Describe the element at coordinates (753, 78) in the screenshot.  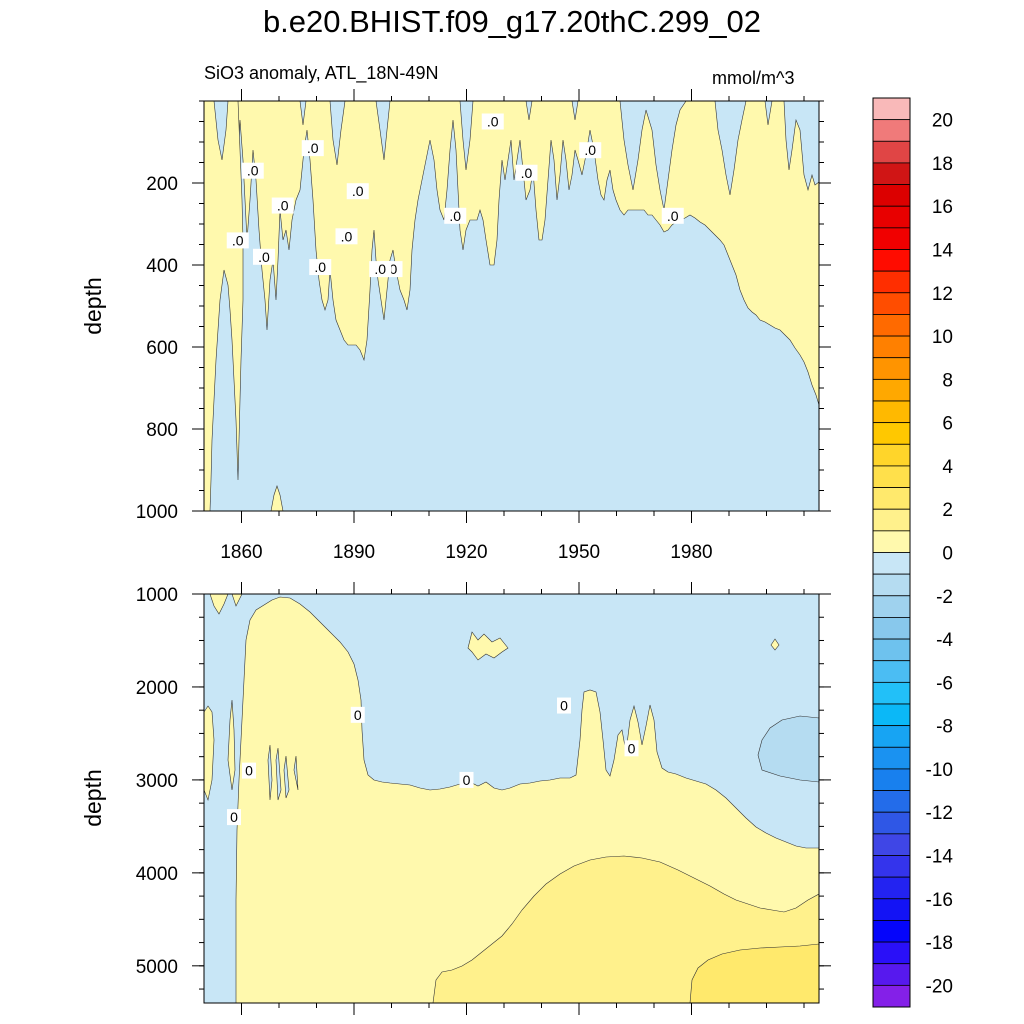
I see `chart-units: mmol/m^3` at that location.